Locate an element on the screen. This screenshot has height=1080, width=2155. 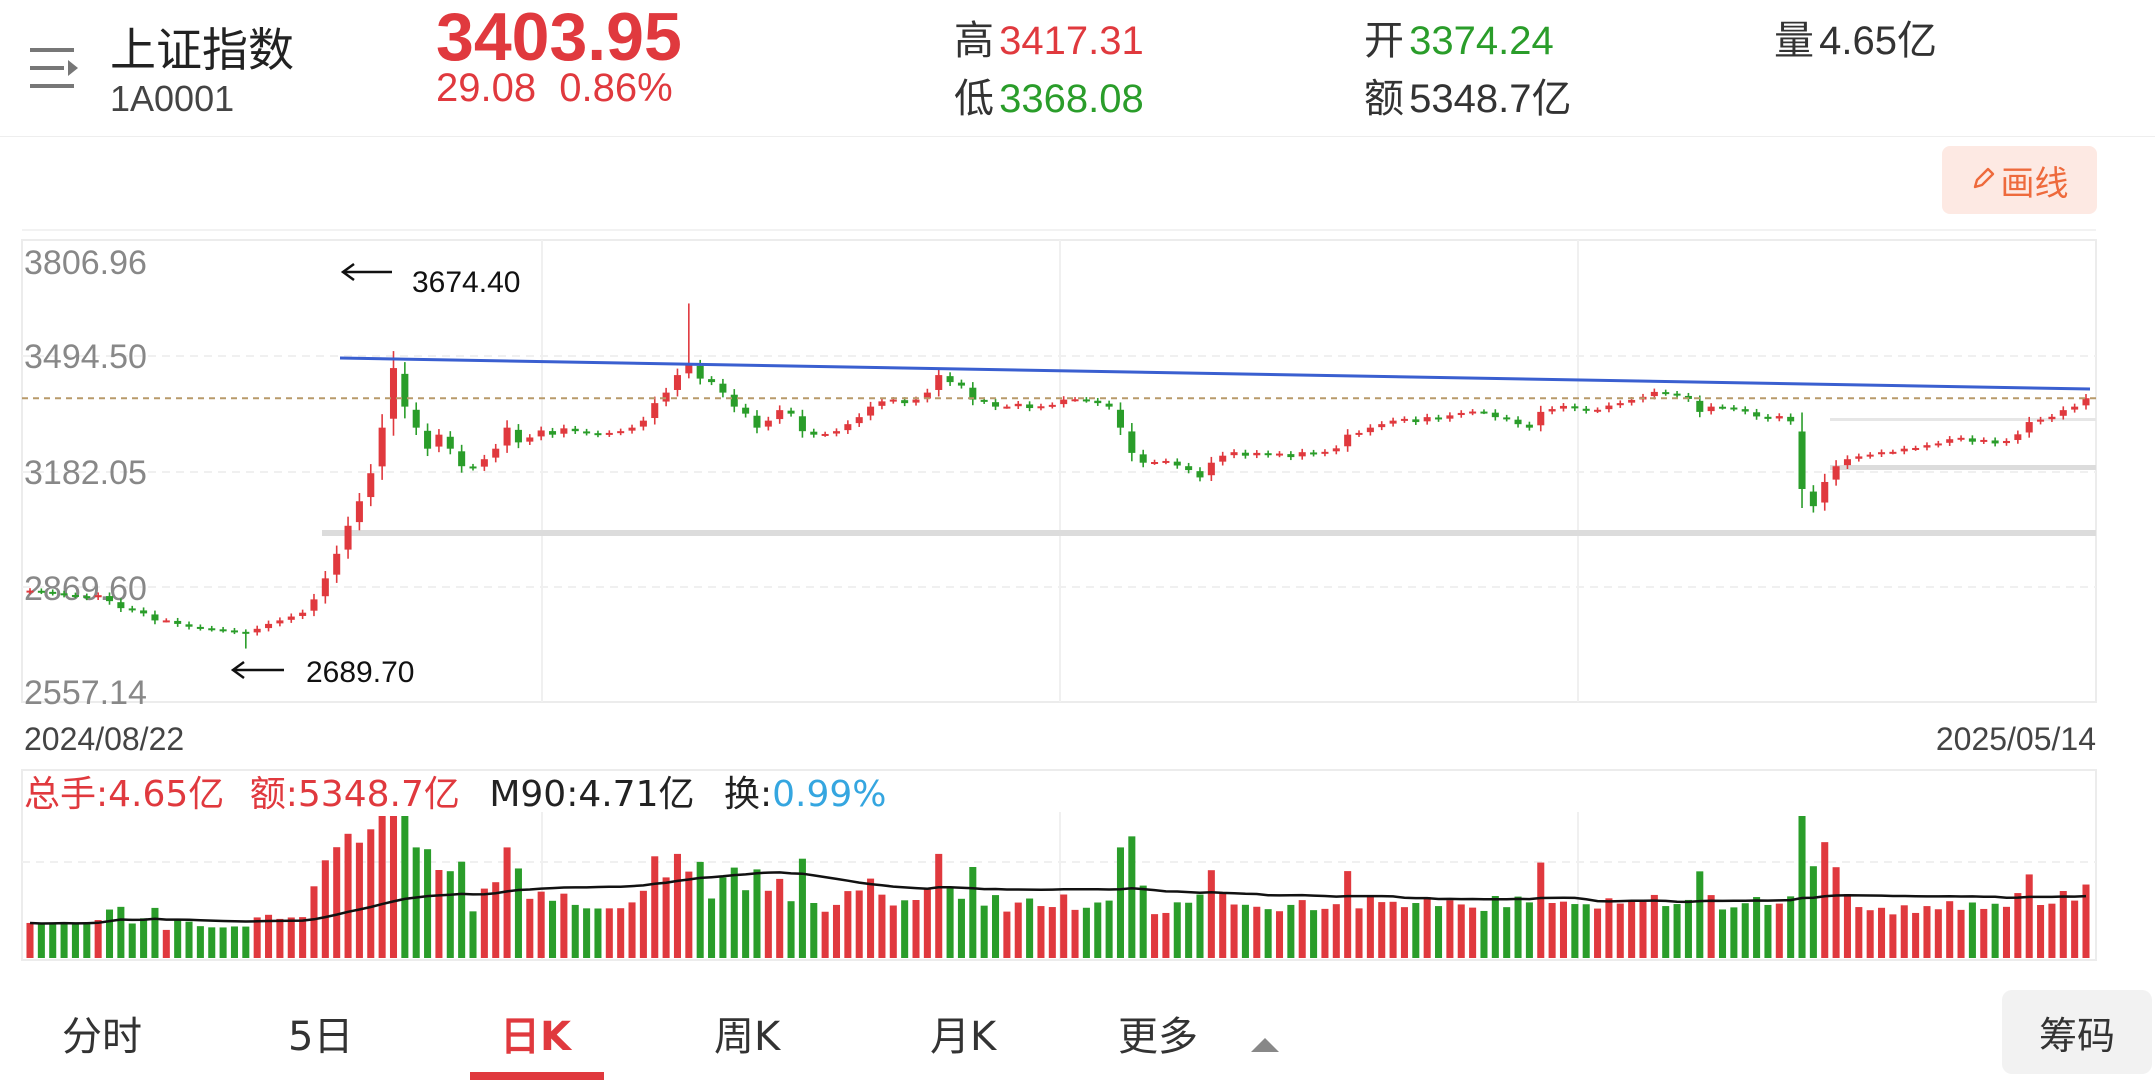
menu-icon is located at coordinates (59, 68).